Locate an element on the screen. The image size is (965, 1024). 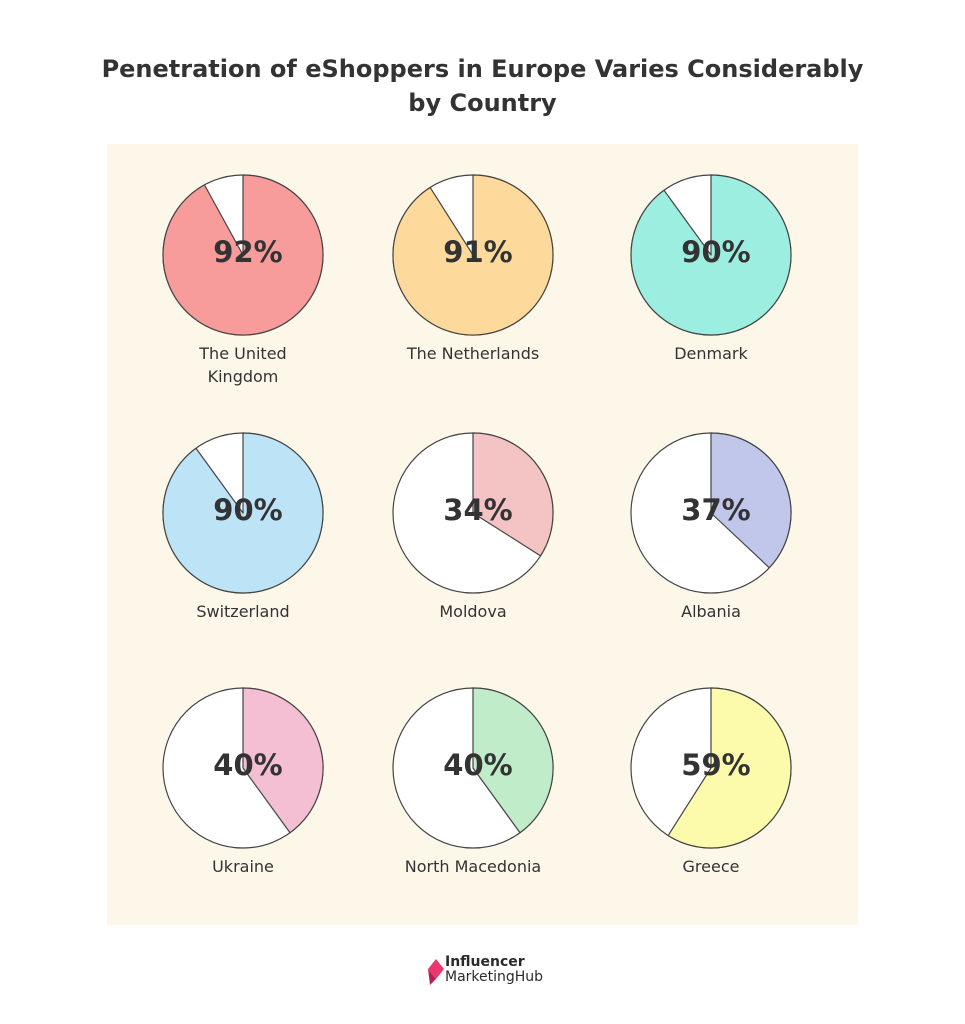
pie-country-label-line: Moldova is located at coordinates (473, 611).